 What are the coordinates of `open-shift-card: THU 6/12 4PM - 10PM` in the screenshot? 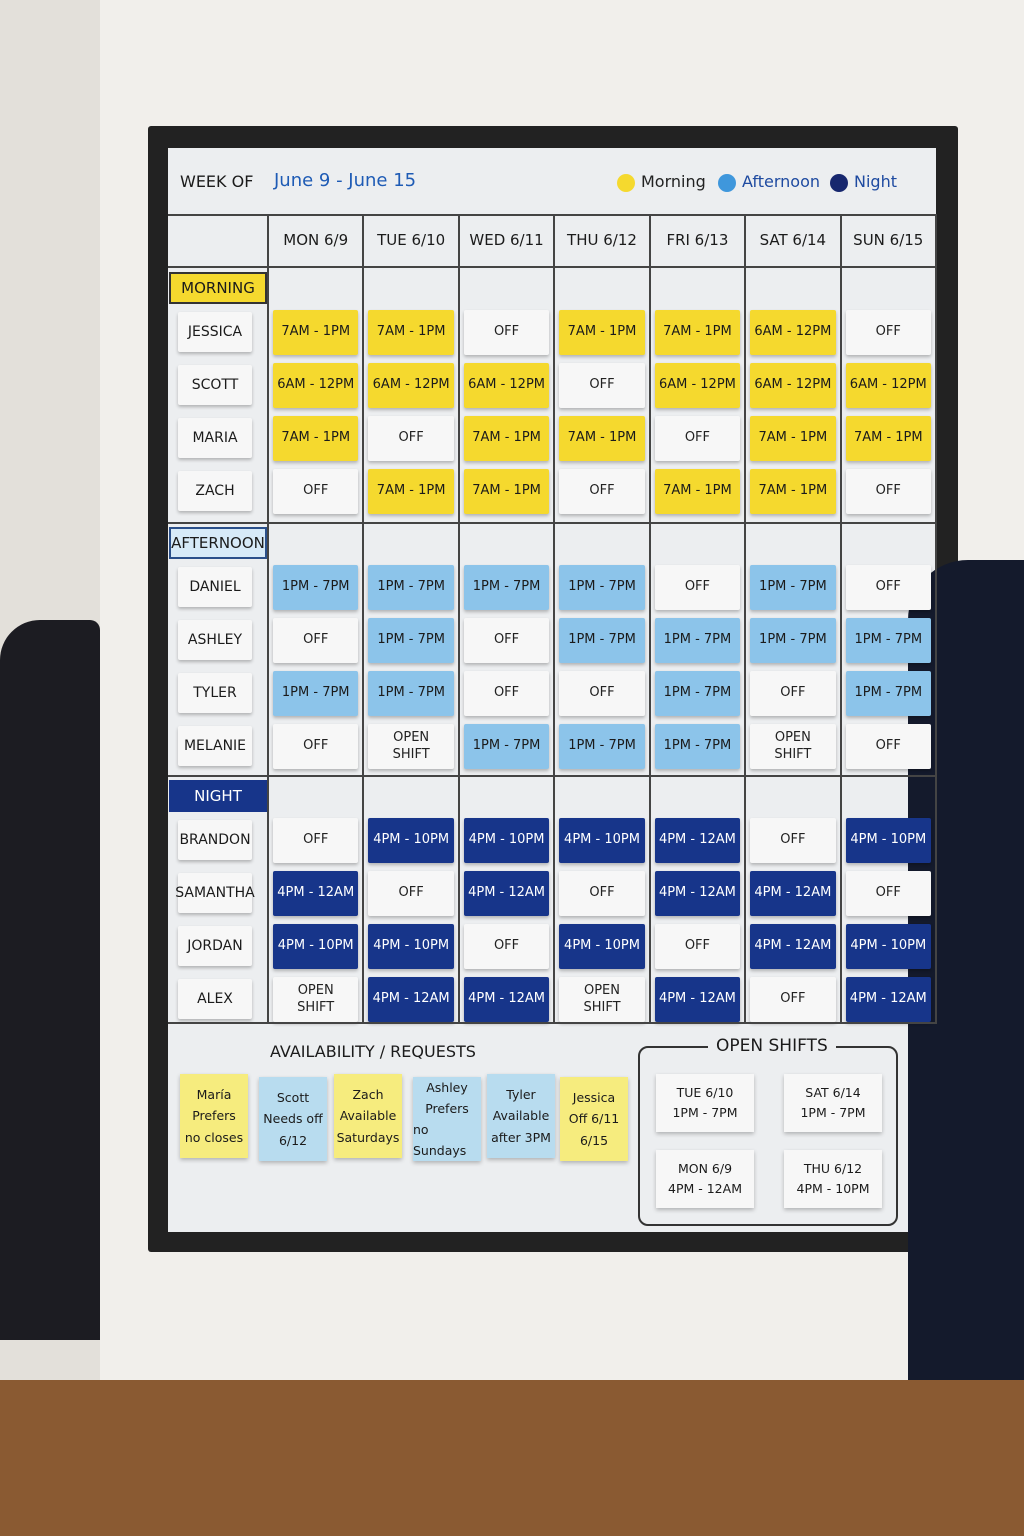 It's located at (833, 1179).